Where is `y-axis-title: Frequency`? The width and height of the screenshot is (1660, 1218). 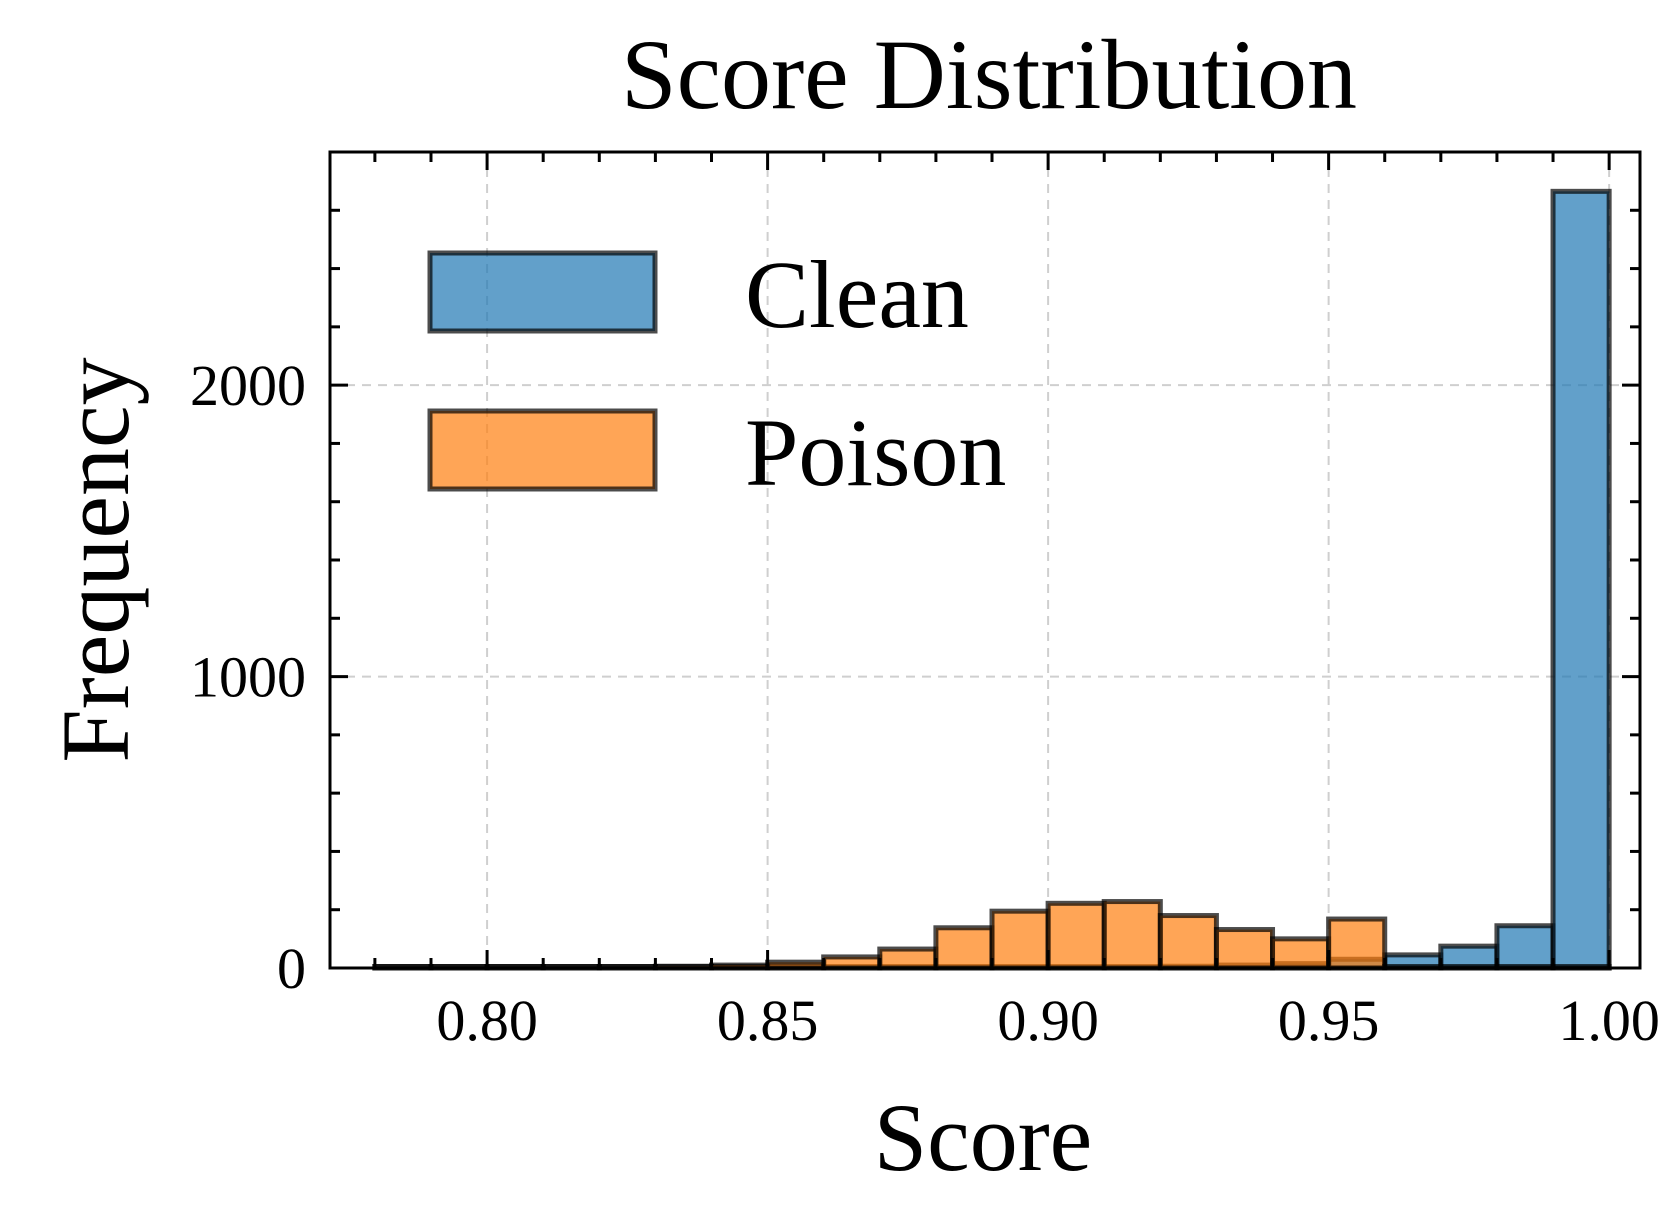
y-axis-title: Frequency is located at coordinates (95, 559).